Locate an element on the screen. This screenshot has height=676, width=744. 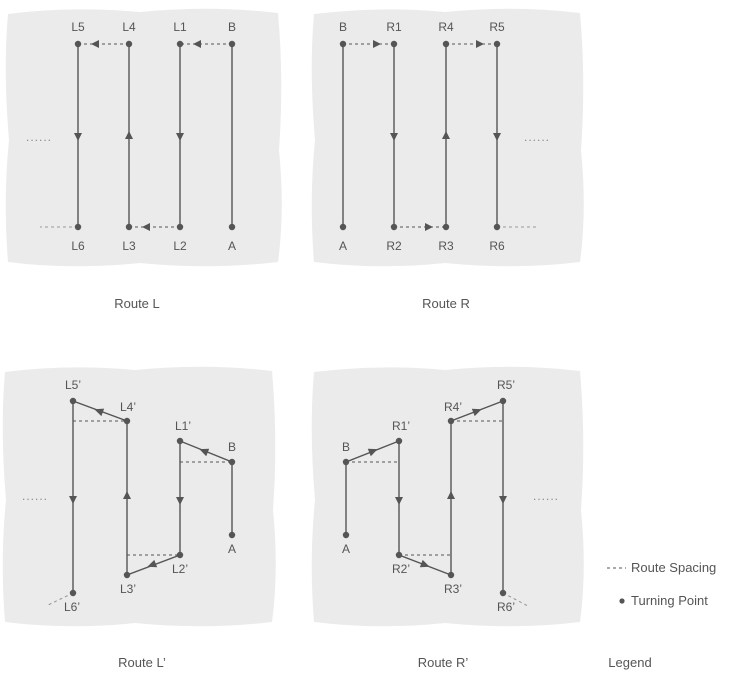
point-label-l2: L2 is located at coordinates (180, 246).